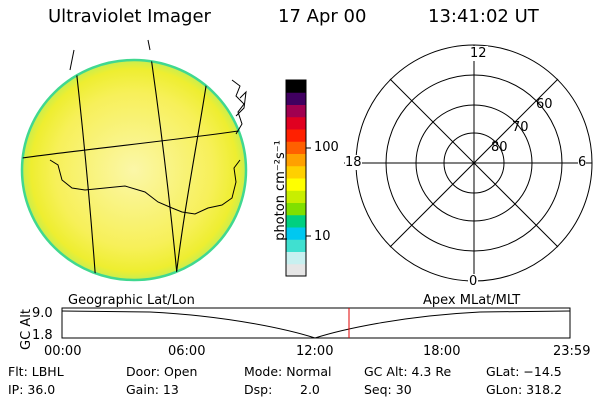 The image size is (600, 400). Describe the element at coordinates (42, 335) in the screenshot. I see `timeline-y-min: 1.8` at that location.